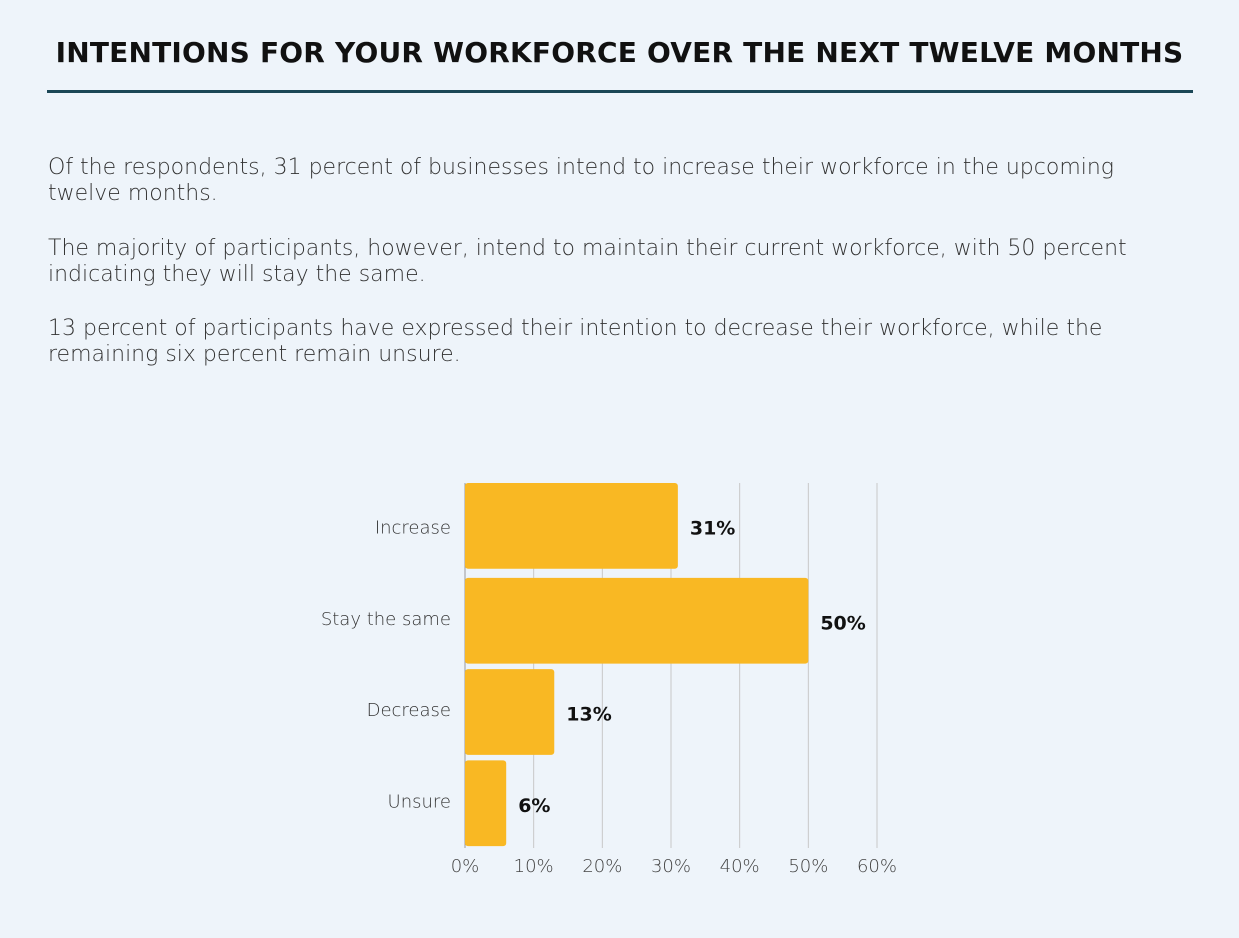 This screenshot has height=938, width=1239. What do you see at coordinates (534, 866) in the screenshot?
I see `x-tick-label: 10%` at bounding box center [534, 866].